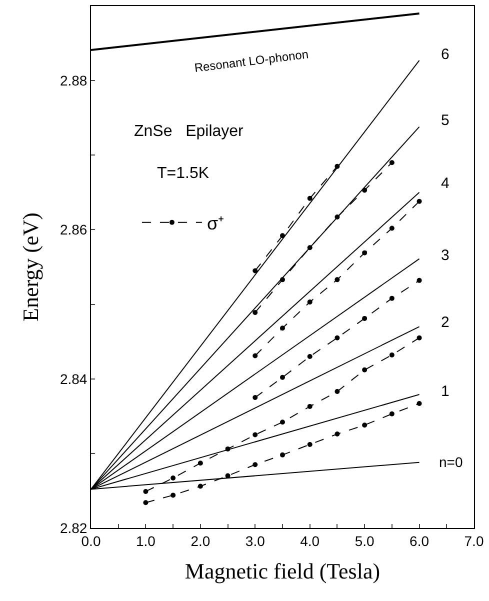 The height and width of the screenshot is (601, 489). I want to click on annotation: 1, so click(445, 391).